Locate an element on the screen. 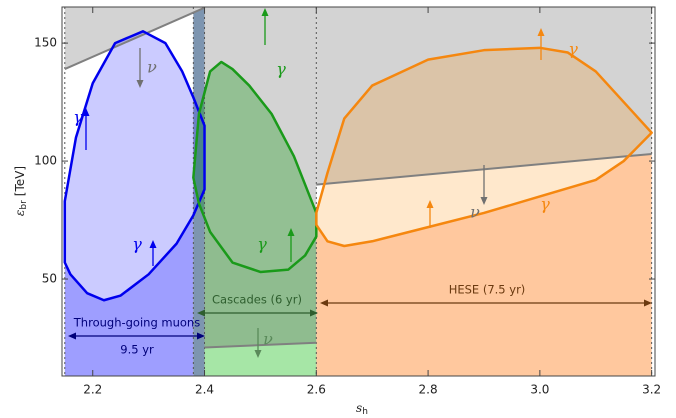 The height and width of the screenshot is (418, 676). contour-line is located at coordinates (134, 166).